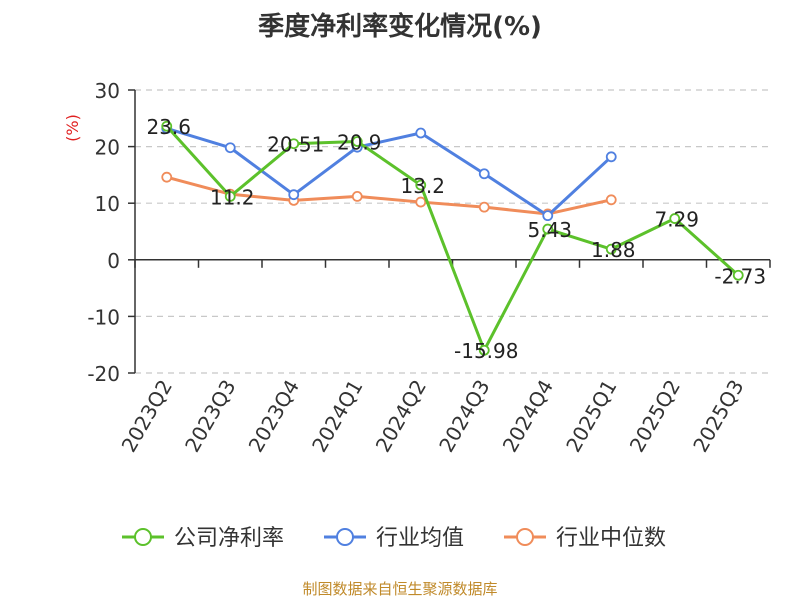 This screenshot has height=600, width=800. I want to click on data-label: 20.51, so click(295, 145).